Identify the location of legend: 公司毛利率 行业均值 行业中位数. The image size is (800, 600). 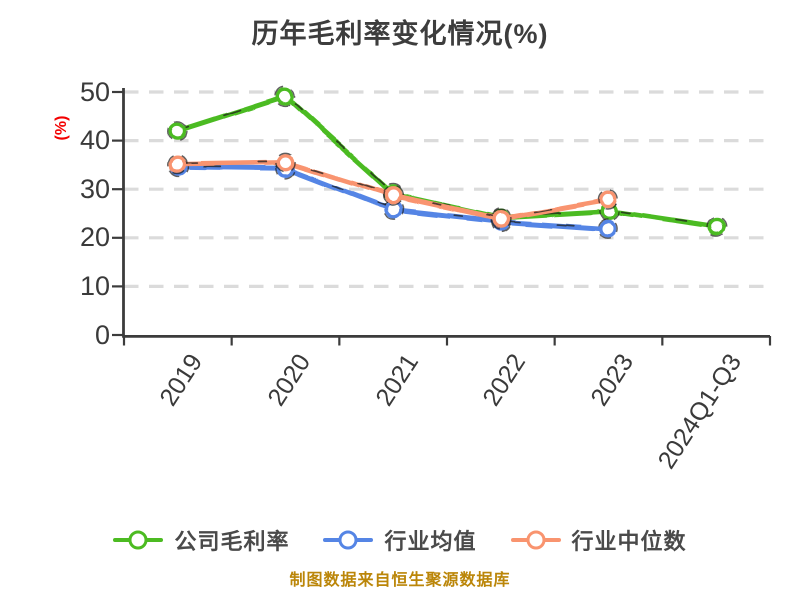
(400, 540).